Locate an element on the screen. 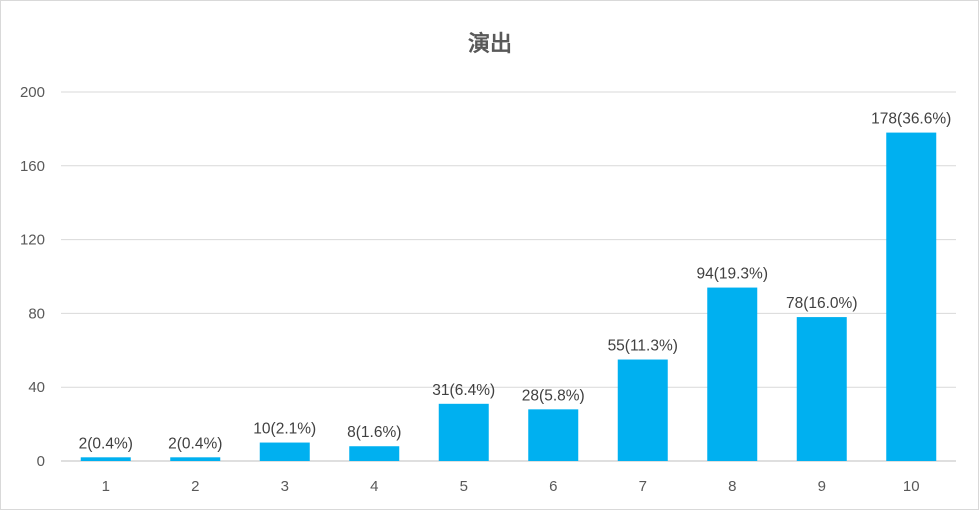 This screenshot has height=511, width=979. x-tick-label: 5 is located at coordinates (464, 486).